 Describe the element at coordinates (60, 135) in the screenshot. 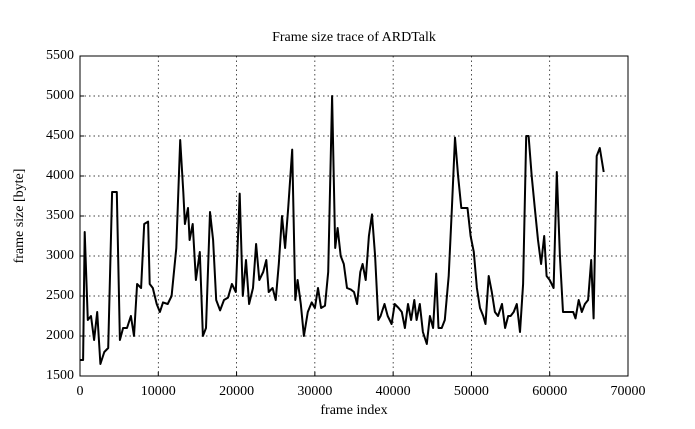

I see `y-tick-label: 4500` at that location.